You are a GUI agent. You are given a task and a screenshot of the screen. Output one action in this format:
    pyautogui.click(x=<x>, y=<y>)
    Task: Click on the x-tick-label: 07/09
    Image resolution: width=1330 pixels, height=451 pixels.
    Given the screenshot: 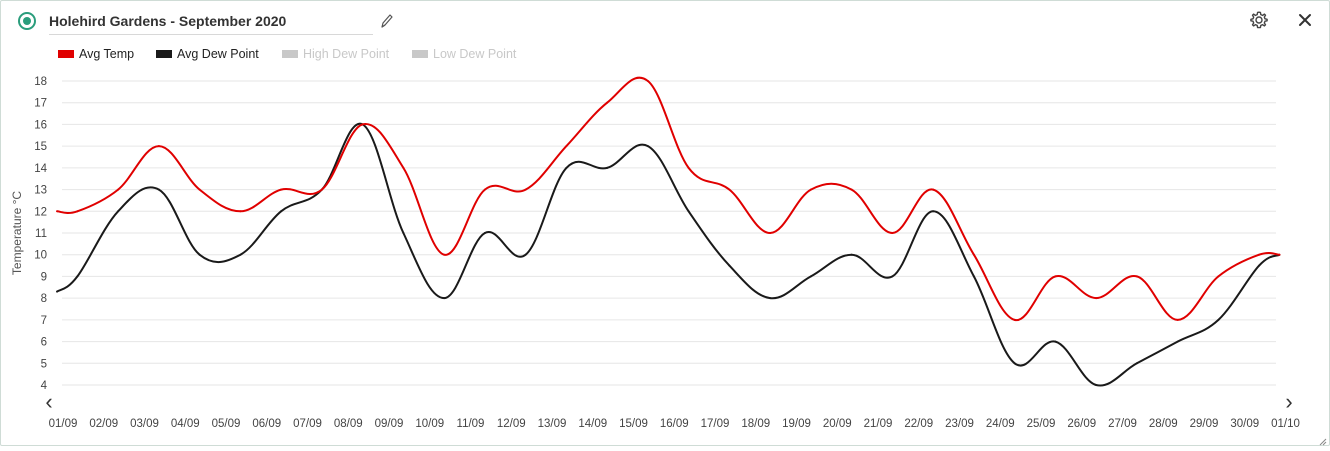 What is the action you would take?
    pyautogui.click(x=307, y=424)
    